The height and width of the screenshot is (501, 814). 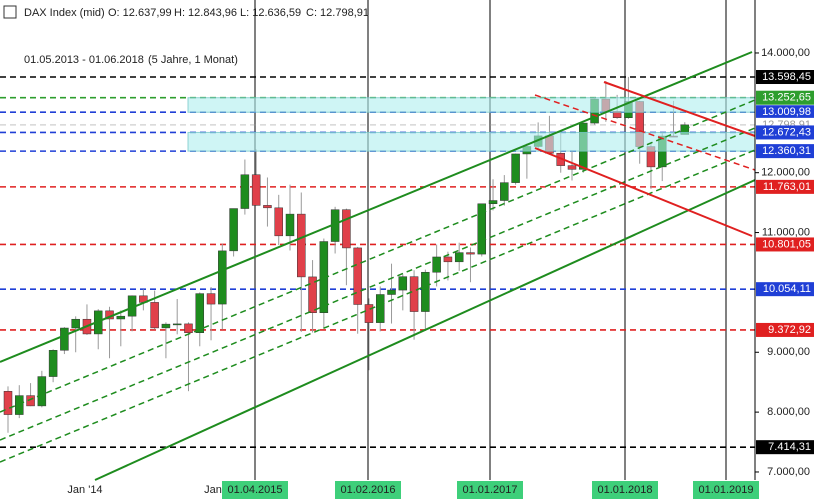 I want to click on date-label: 01.02.2016, so click(x=367, y=490).